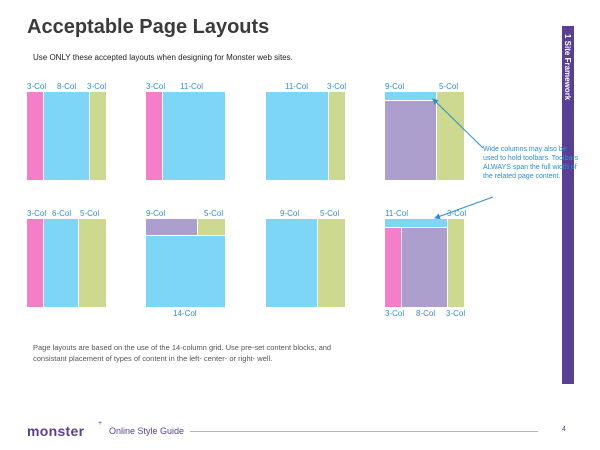 This screenshot has height=450, width=600. I want to click on layout7-label-left: 9-Col, so click(290, 213).